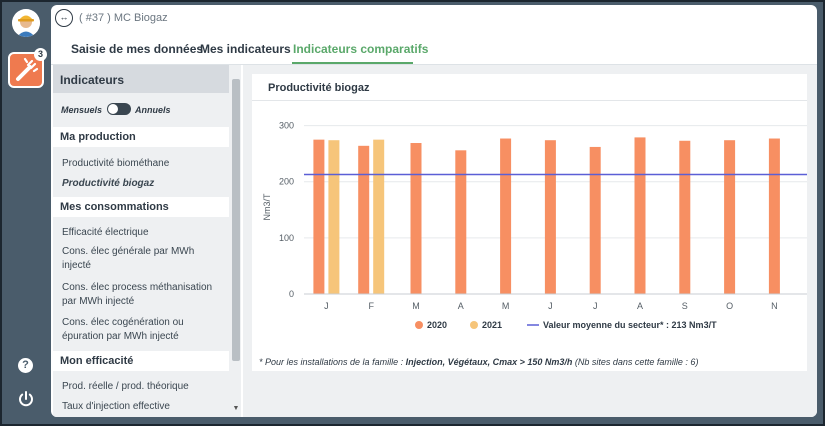 The image size is (825, 426). I want to click on sidebar-item-productivite-biogaz: Productivité biogaz, so click(108, 183).